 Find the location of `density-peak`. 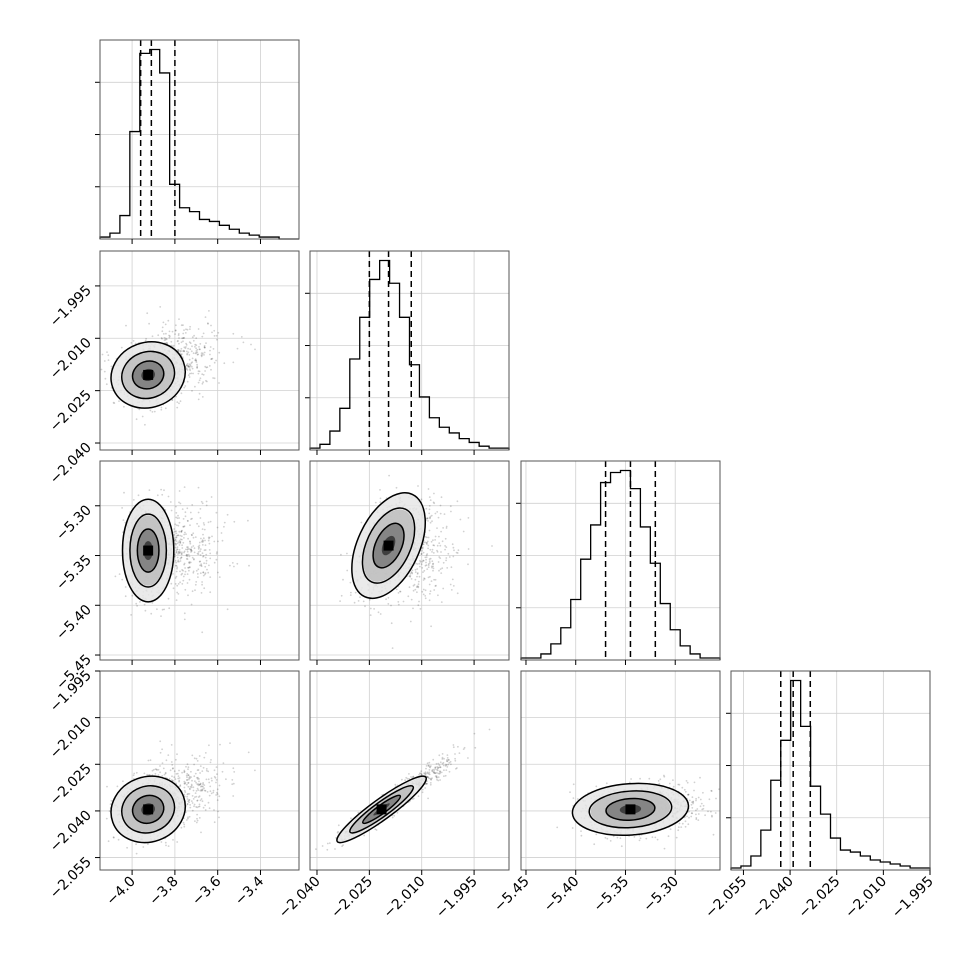

density-peak is located at coordinates (148, 809).